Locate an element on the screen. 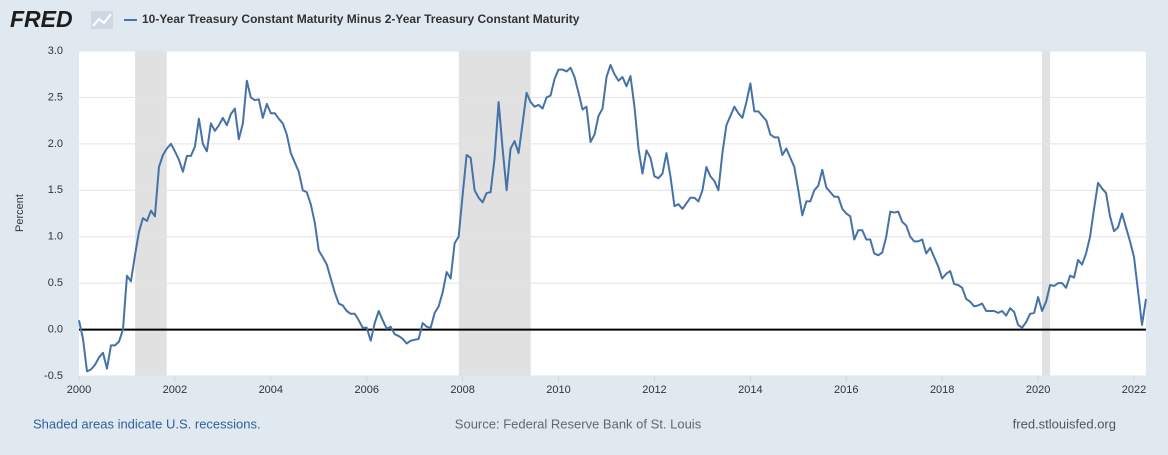 Image resolution: width=1168 pixels, height=455 pixels. y-tick-label: 0.5 is located at coordinates (55, 283).